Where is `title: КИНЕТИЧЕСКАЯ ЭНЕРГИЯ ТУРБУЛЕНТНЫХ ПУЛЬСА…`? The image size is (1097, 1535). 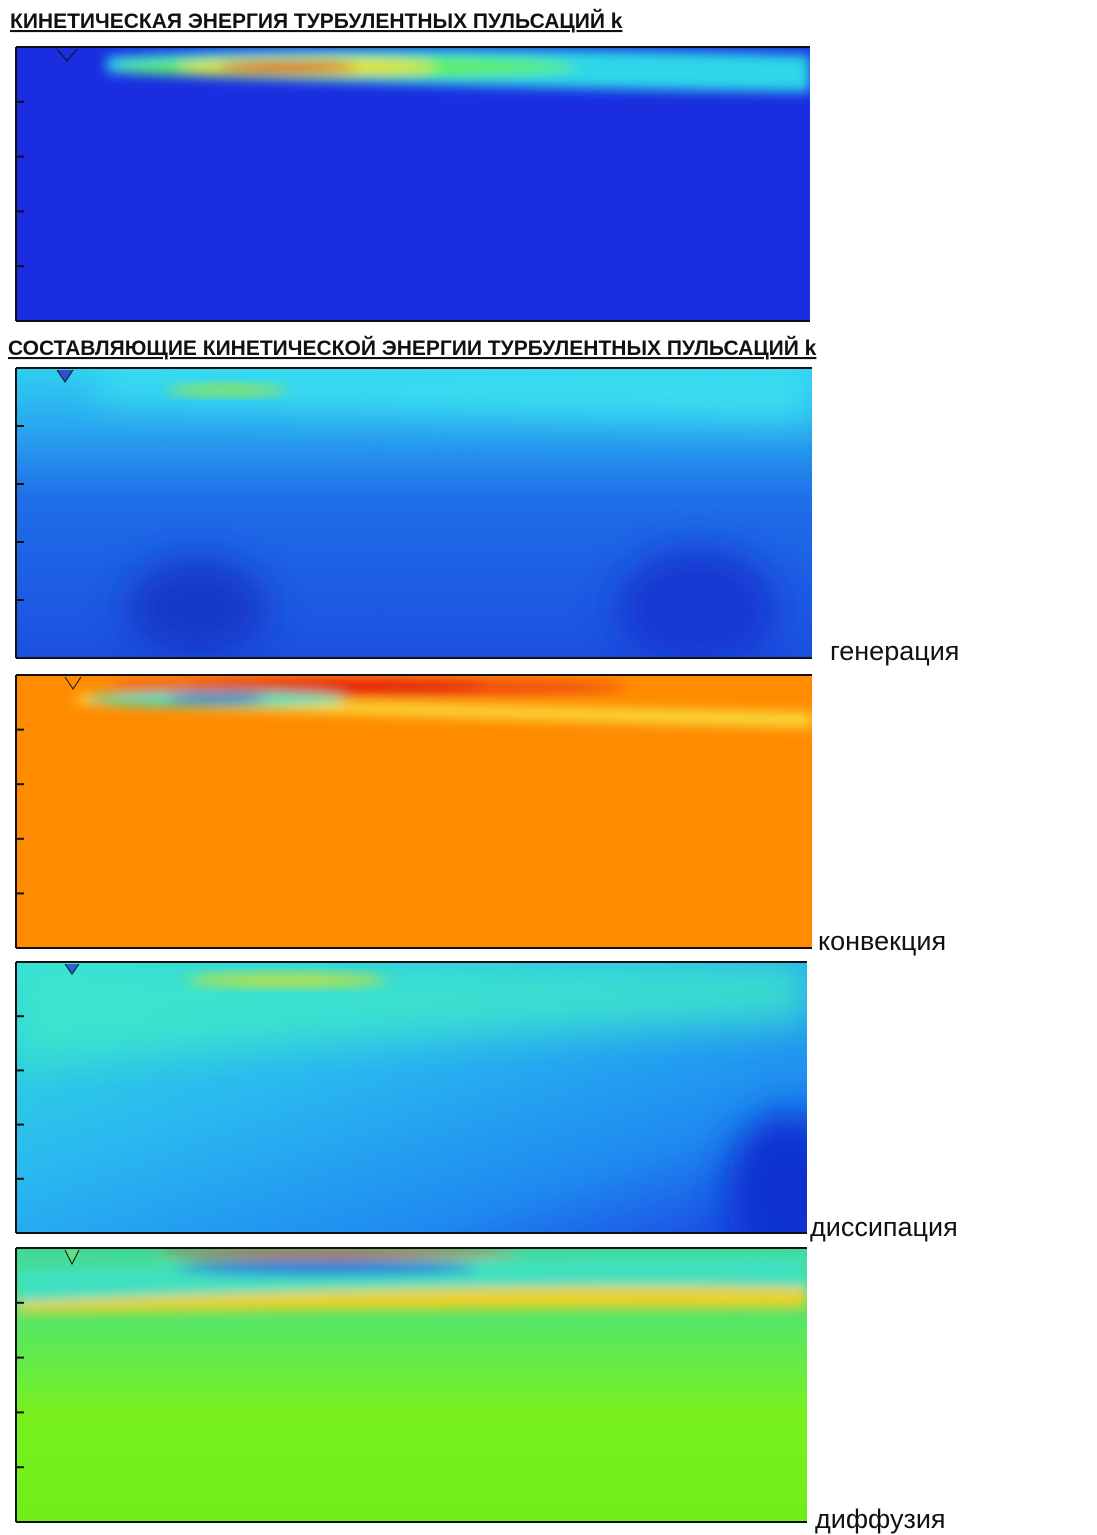 title: КИНЕТИЧЕСКАЯ ЭНЕРГИЯ ТУРБУЛЕНТНЫХ ПУЛЬСА… is located at coordinates (316, 21).